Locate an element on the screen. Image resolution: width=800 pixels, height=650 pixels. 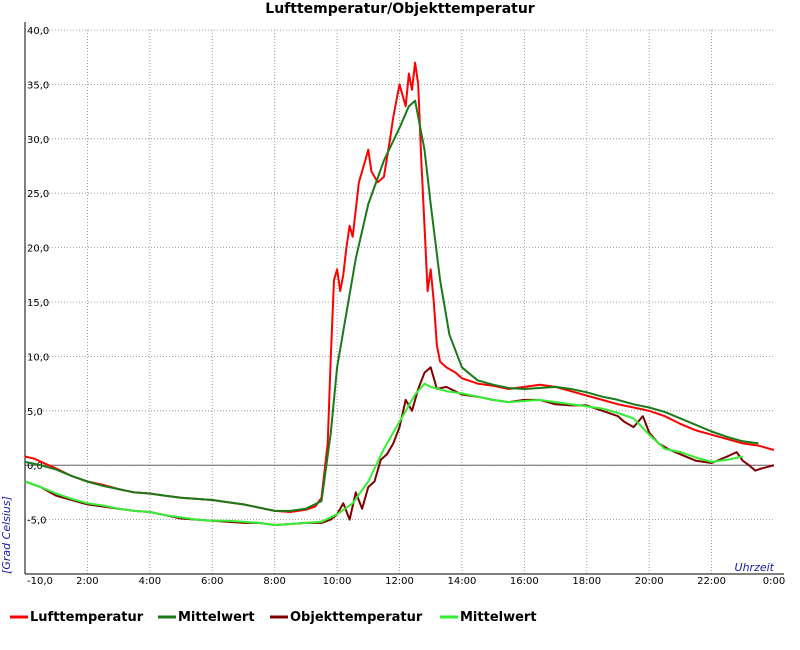
x-tick-label: 22:00 is located at coordinates (711, 581).